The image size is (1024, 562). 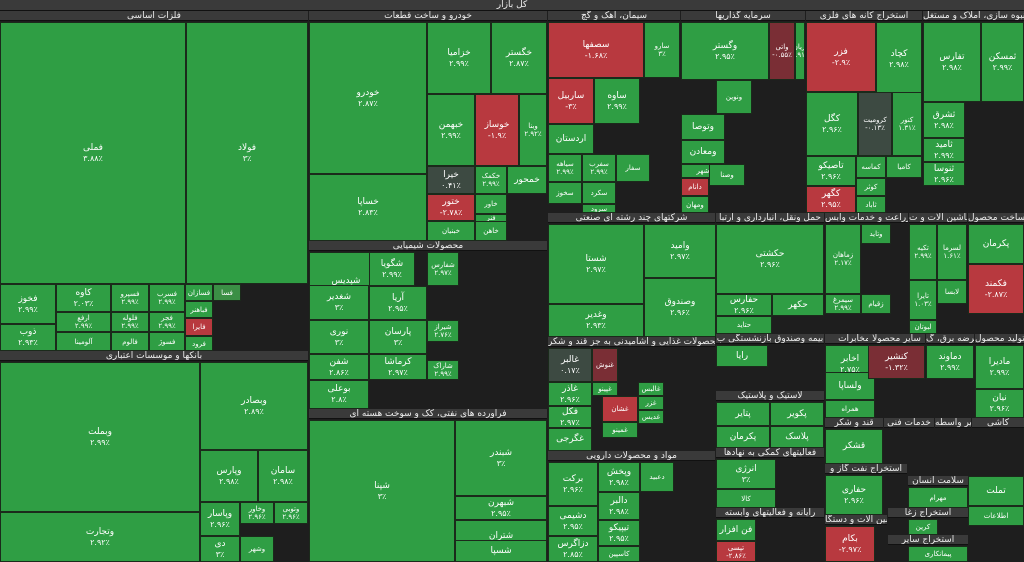 I want to click on stock-tile: ونوین, so click(x=734, y=97).